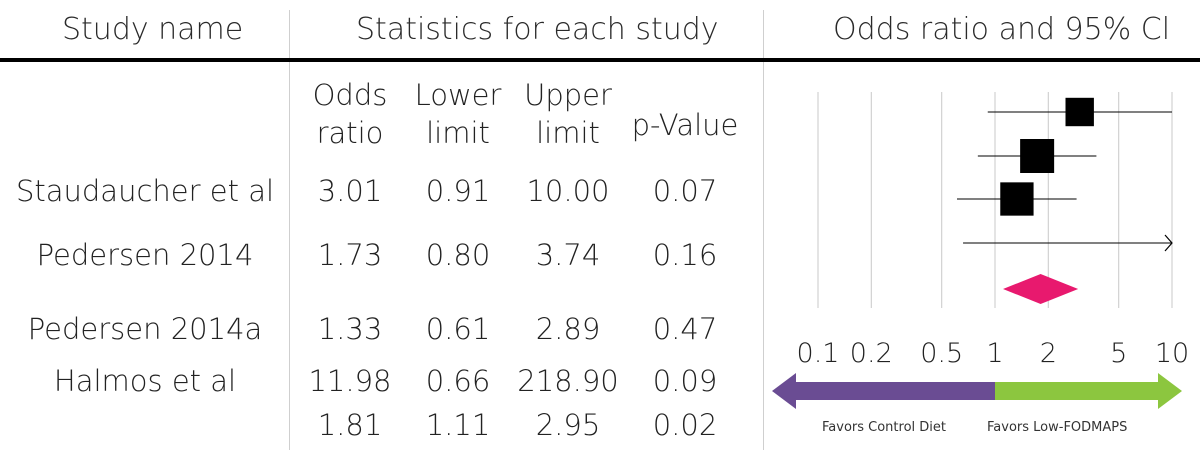  What do you see at coordinates (1057, 427) in the screenshot?
I see `favors-right-label: Favors Low-FODMAPS` at bounding box center [1057, 427].